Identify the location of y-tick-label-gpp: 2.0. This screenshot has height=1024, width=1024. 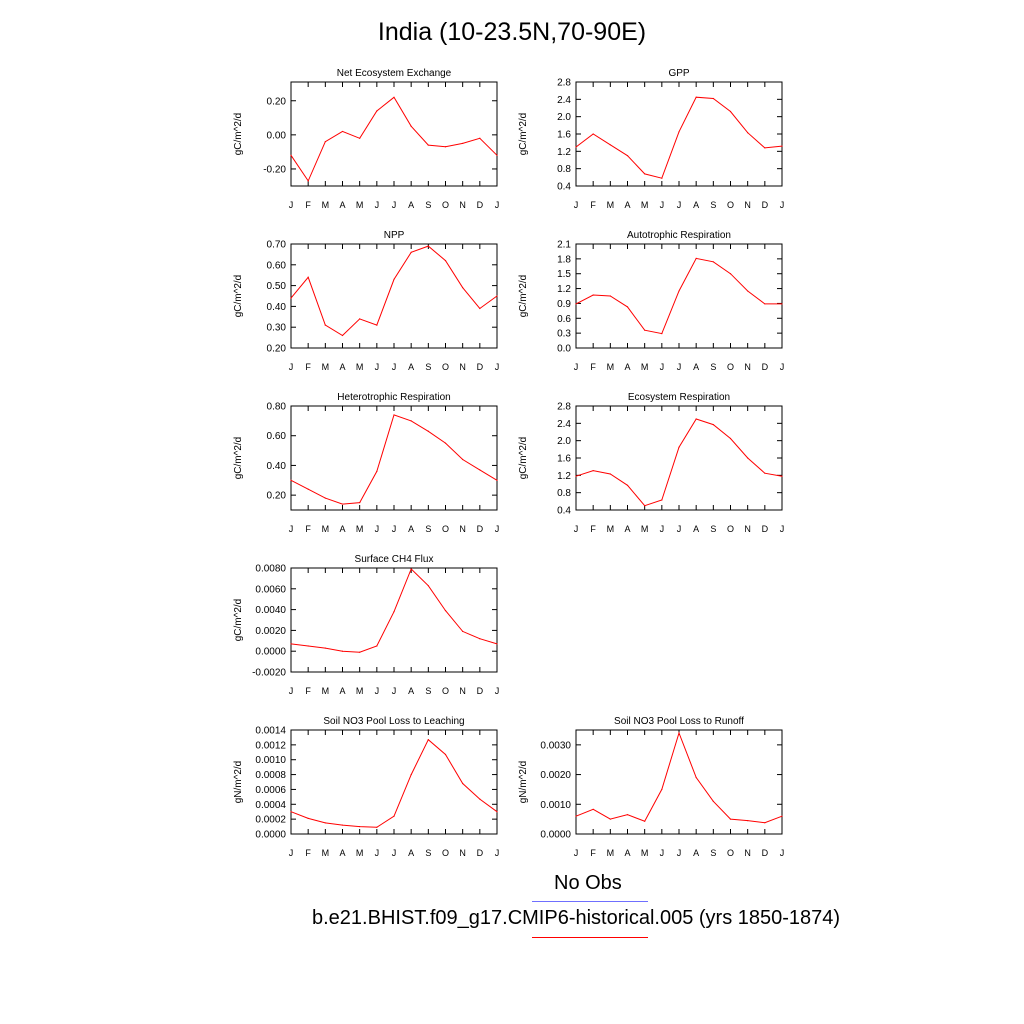
(564, 117).